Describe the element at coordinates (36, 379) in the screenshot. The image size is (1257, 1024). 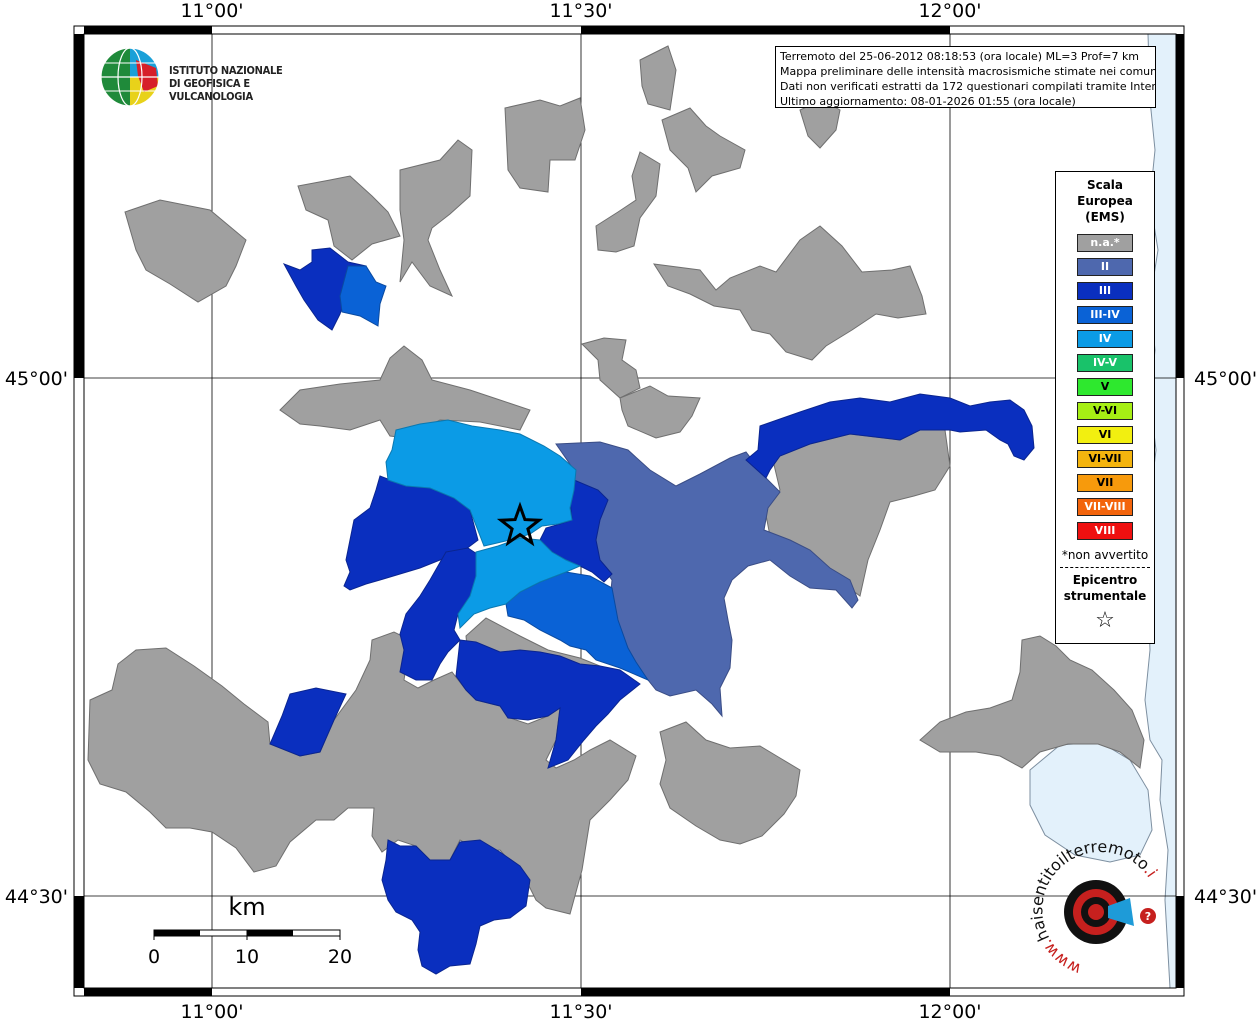
I see `left-lat-label-1: 45°00'` at that location.